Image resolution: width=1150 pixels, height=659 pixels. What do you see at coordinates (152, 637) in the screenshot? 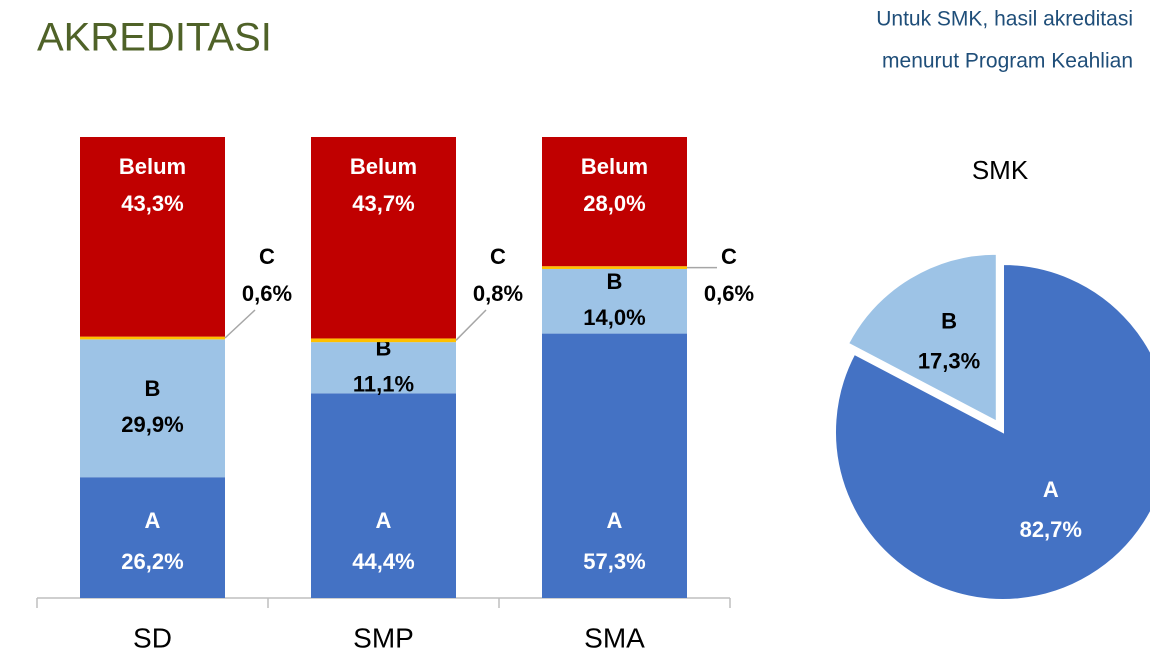
I see `x-tick-label: SD` at bounding box center [152, 637].